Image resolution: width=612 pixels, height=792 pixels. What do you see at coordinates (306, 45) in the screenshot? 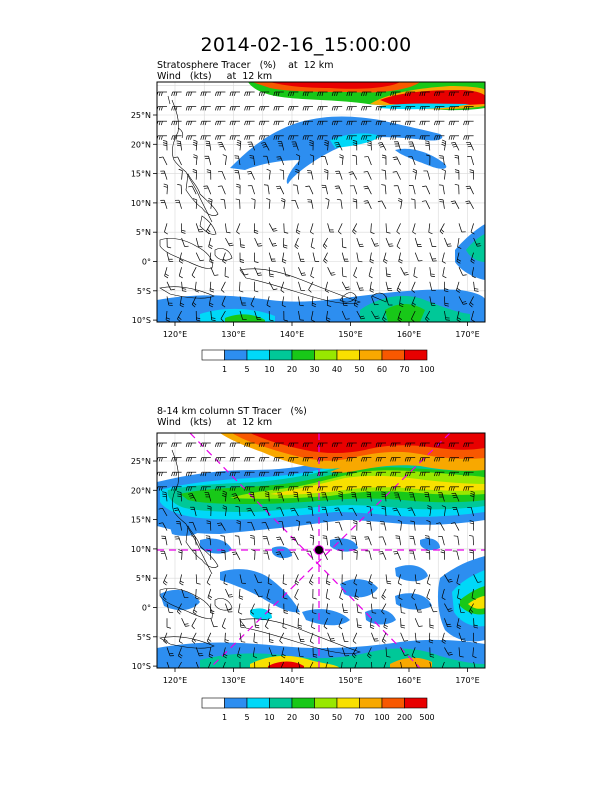
I see `page-title: 2014-02-16_15:00:00` at bounding box center [306, 45].